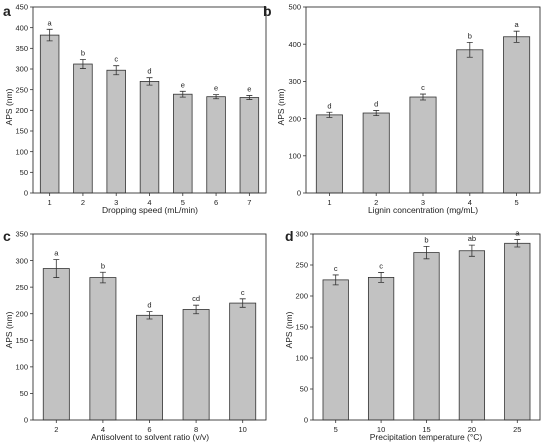  What do you see at coordinates (24, 327) in the screenshot?
I see `tick-labels-y: 0 50 100 150 200 250 300 350` at bounding box center [24, 327].